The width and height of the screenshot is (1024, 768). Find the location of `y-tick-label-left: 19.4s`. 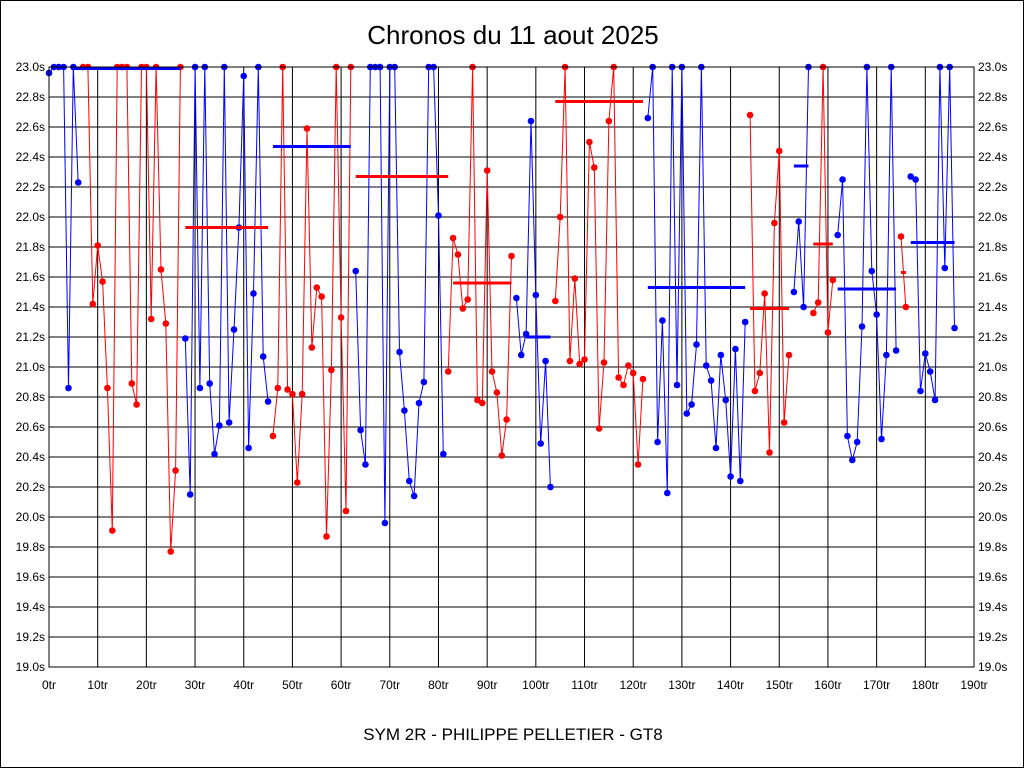

y-tick-label-left: 19.4s is located at coordinates (30, 607).